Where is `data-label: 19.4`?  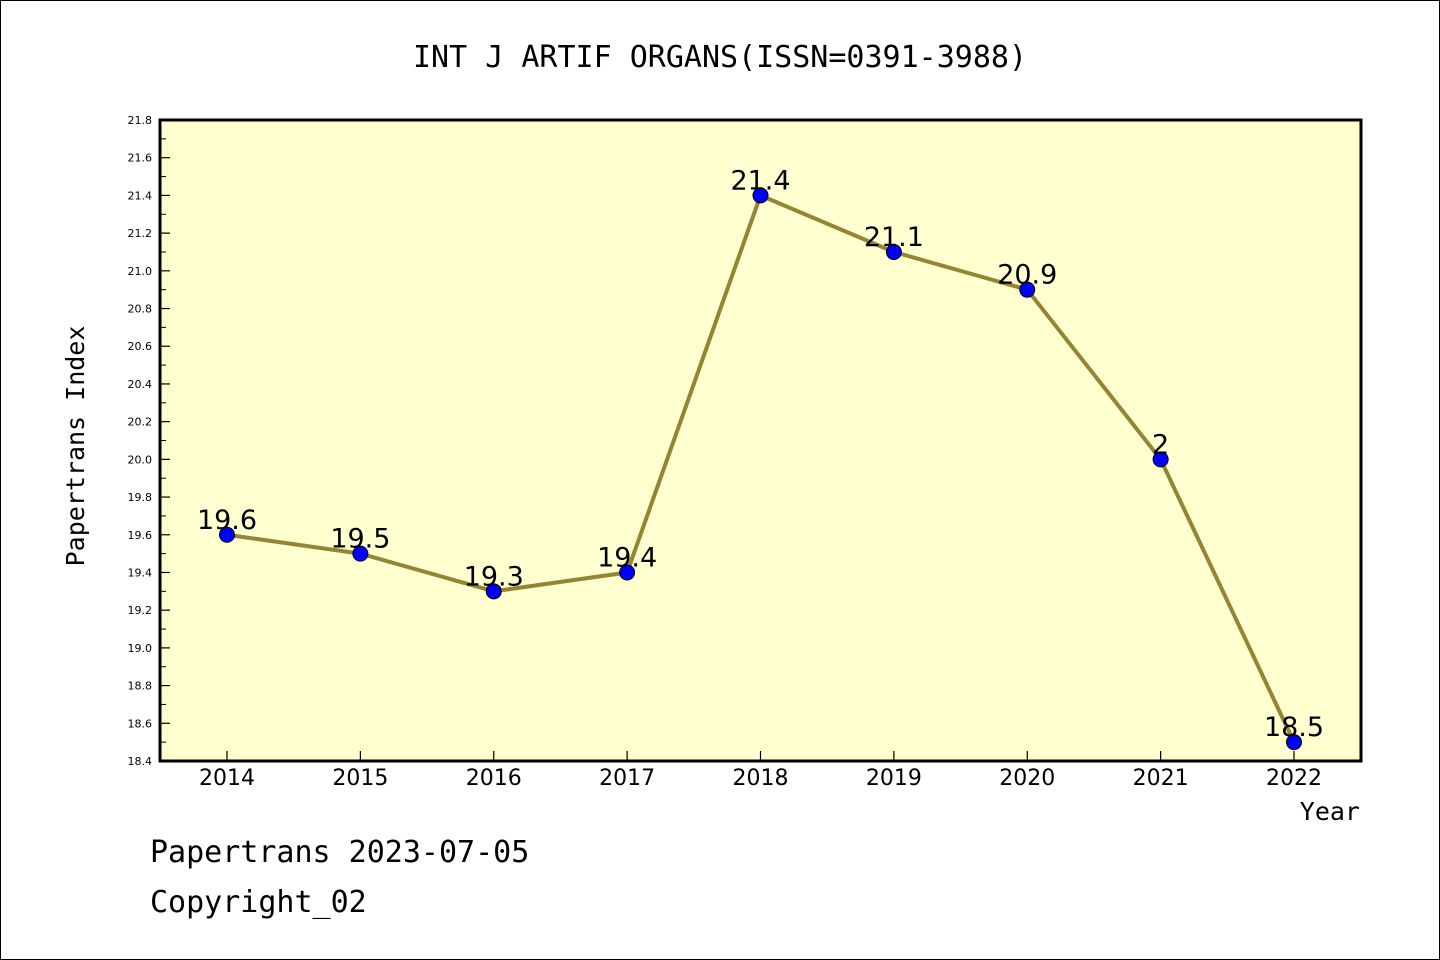 data-label: 19.4 is located at coordinates (627, 557).